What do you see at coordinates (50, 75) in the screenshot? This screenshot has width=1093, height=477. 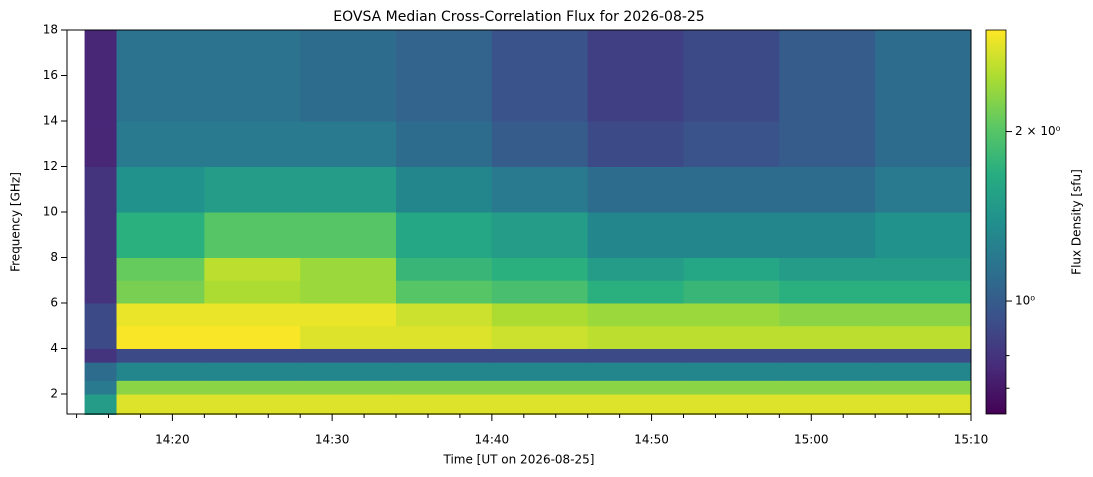 I see `y-tick-label: 16` at bounding box center [50, 75].